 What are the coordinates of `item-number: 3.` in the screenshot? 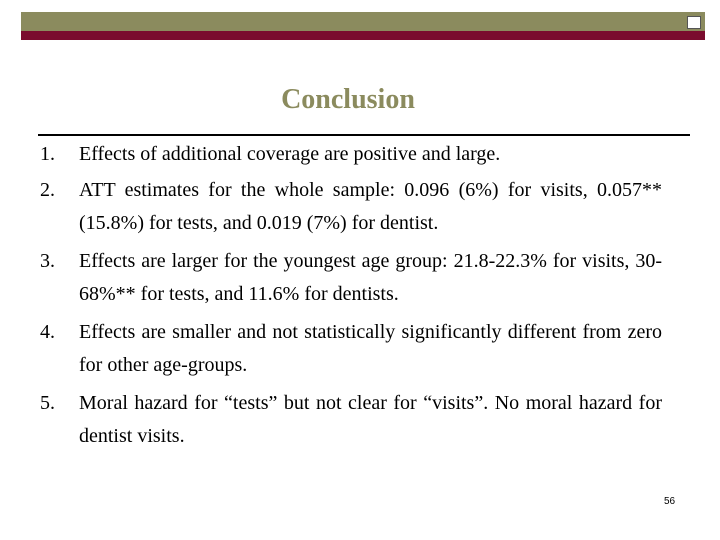 It's located at (47, 261).